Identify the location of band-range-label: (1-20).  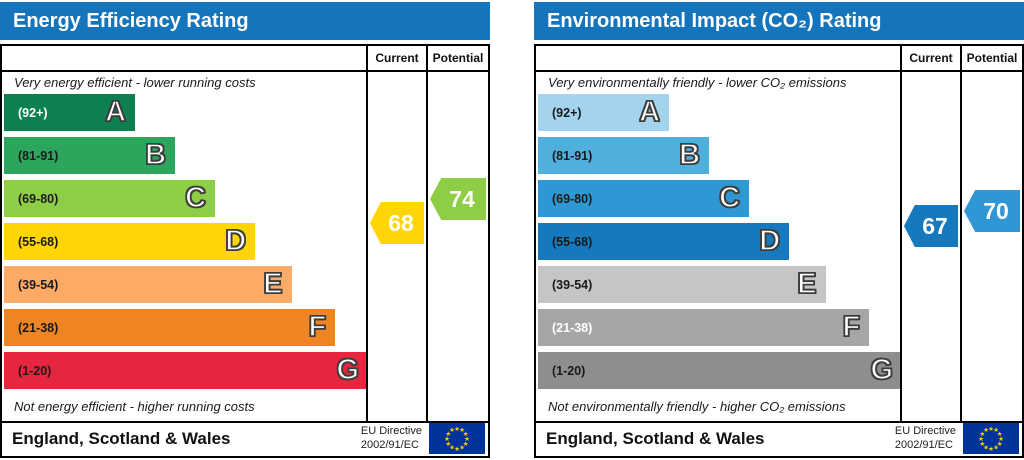
(35, 370).